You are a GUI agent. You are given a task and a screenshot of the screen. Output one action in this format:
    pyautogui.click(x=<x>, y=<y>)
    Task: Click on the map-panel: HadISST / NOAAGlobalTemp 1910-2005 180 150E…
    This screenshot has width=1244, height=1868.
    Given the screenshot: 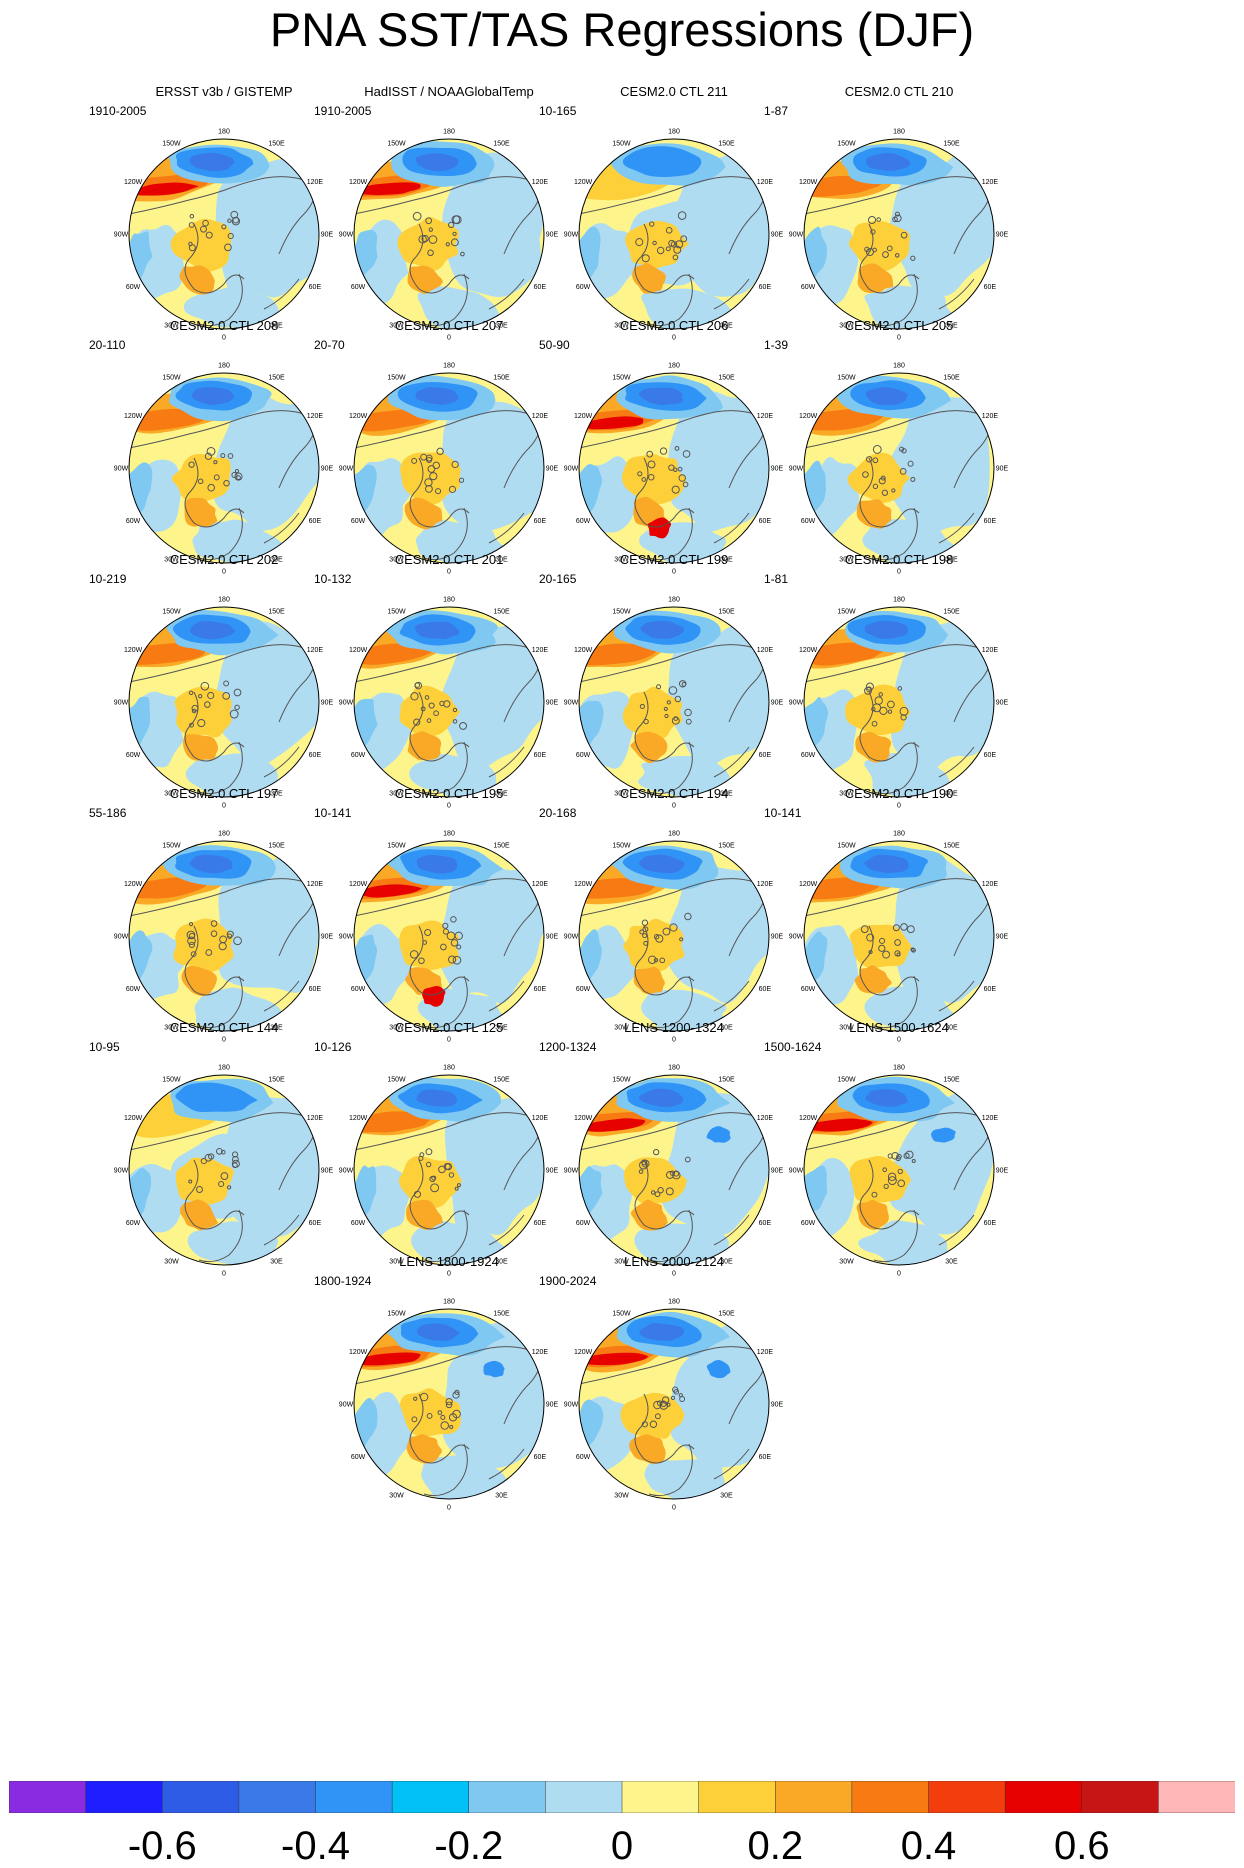 What is the action you would take?
    pyautogui.click(x=449, y=219)
    